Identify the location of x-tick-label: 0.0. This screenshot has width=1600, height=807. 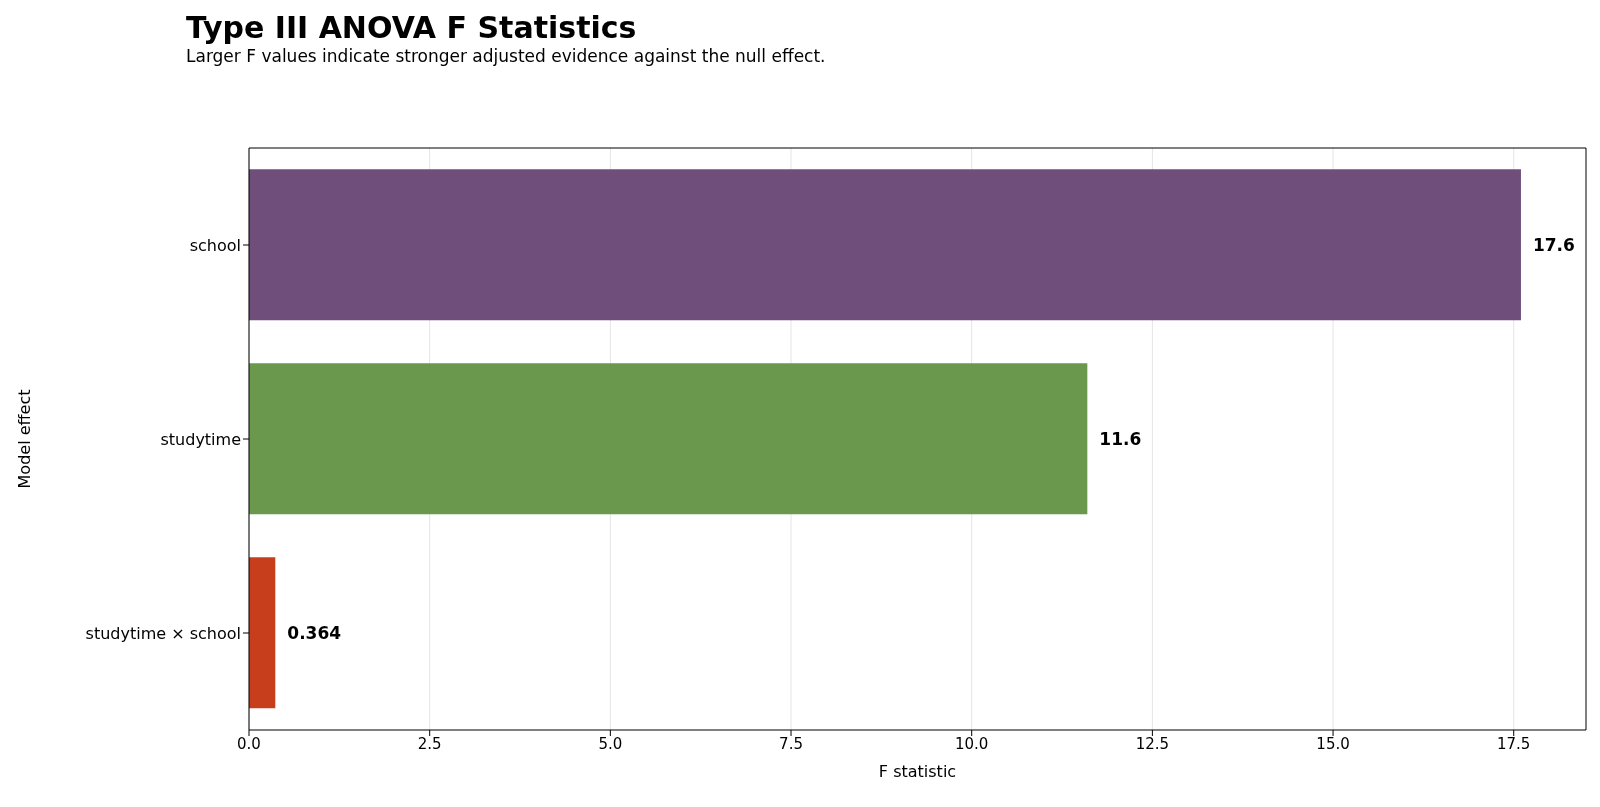
(249, 743).